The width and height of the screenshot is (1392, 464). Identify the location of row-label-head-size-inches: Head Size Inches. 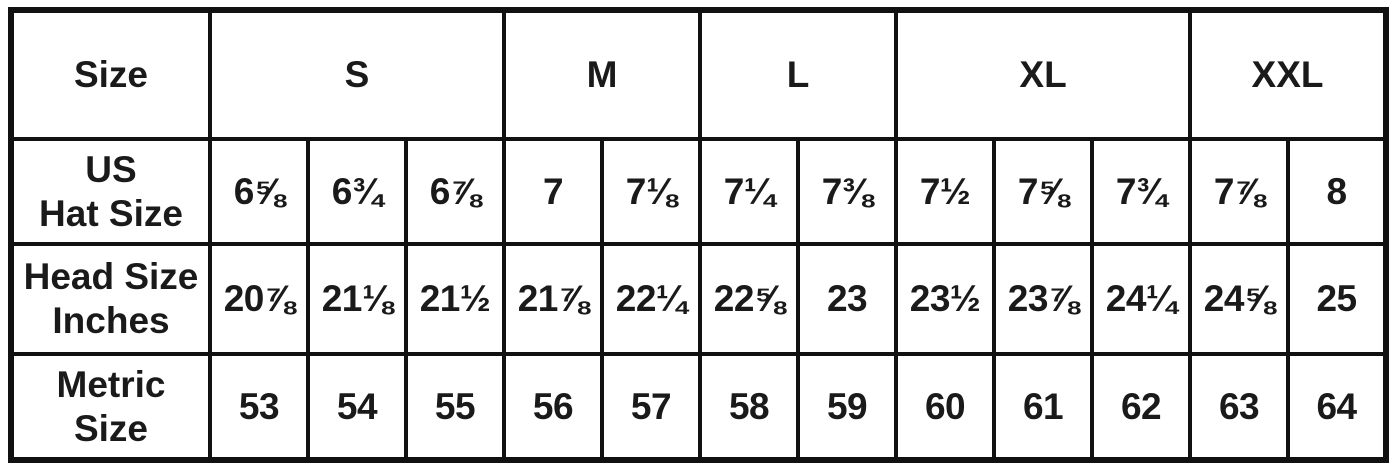
(110, 299).